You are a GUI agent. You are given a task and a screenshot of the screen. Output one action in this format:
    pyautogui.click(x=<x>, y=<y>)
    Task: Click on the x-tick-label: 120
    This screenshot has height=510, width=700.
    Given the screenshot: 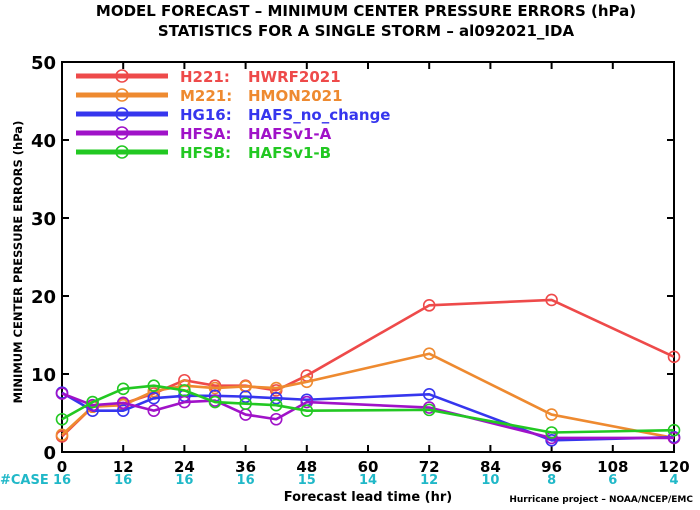 What is the action you would take?
    pyautogui.click(x=673, y=467)
    